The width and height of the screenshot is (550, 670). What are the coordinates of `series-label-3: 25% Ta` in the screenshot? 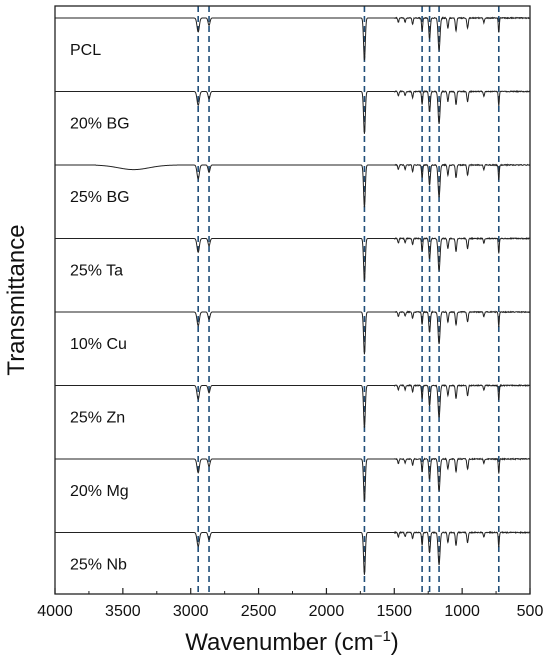 It's located at (96, 271).